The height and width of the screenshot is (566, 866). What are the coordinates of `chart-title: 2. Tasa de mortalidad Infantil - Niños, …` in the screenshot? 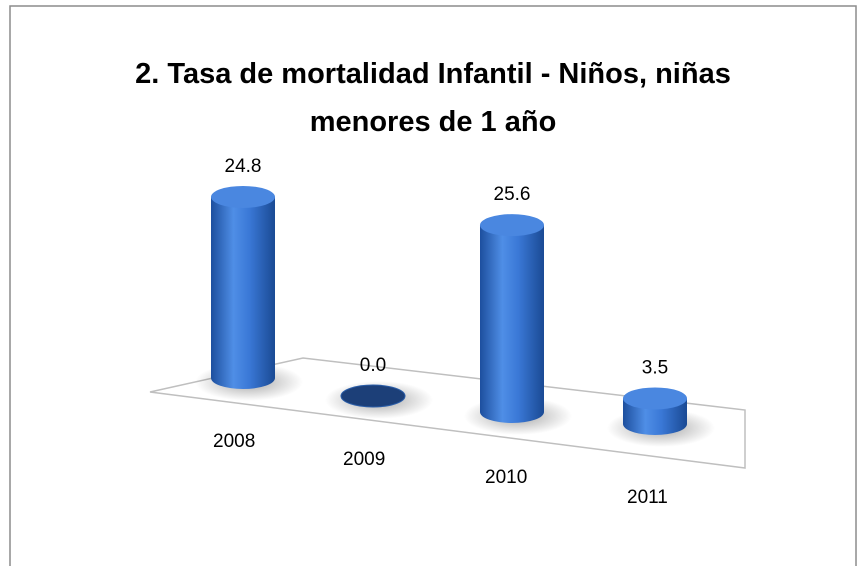 It's located at (433, 98).